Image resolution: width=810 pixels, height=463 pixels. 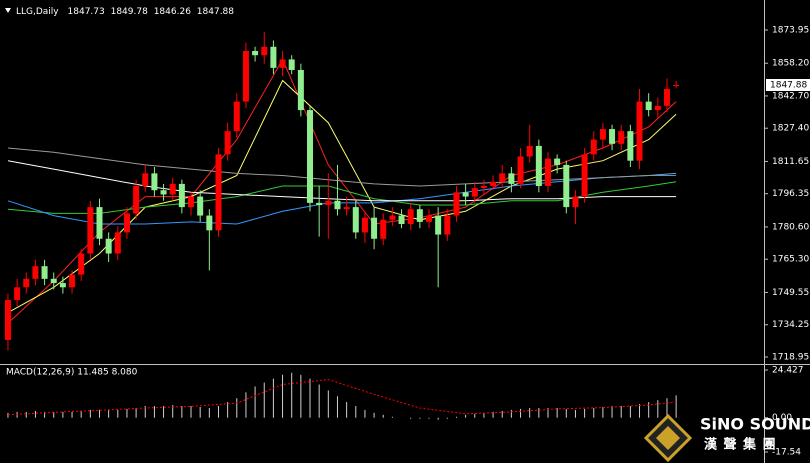 I want to click on ohlc-close: 1847.88, so click(x=215, y=12).